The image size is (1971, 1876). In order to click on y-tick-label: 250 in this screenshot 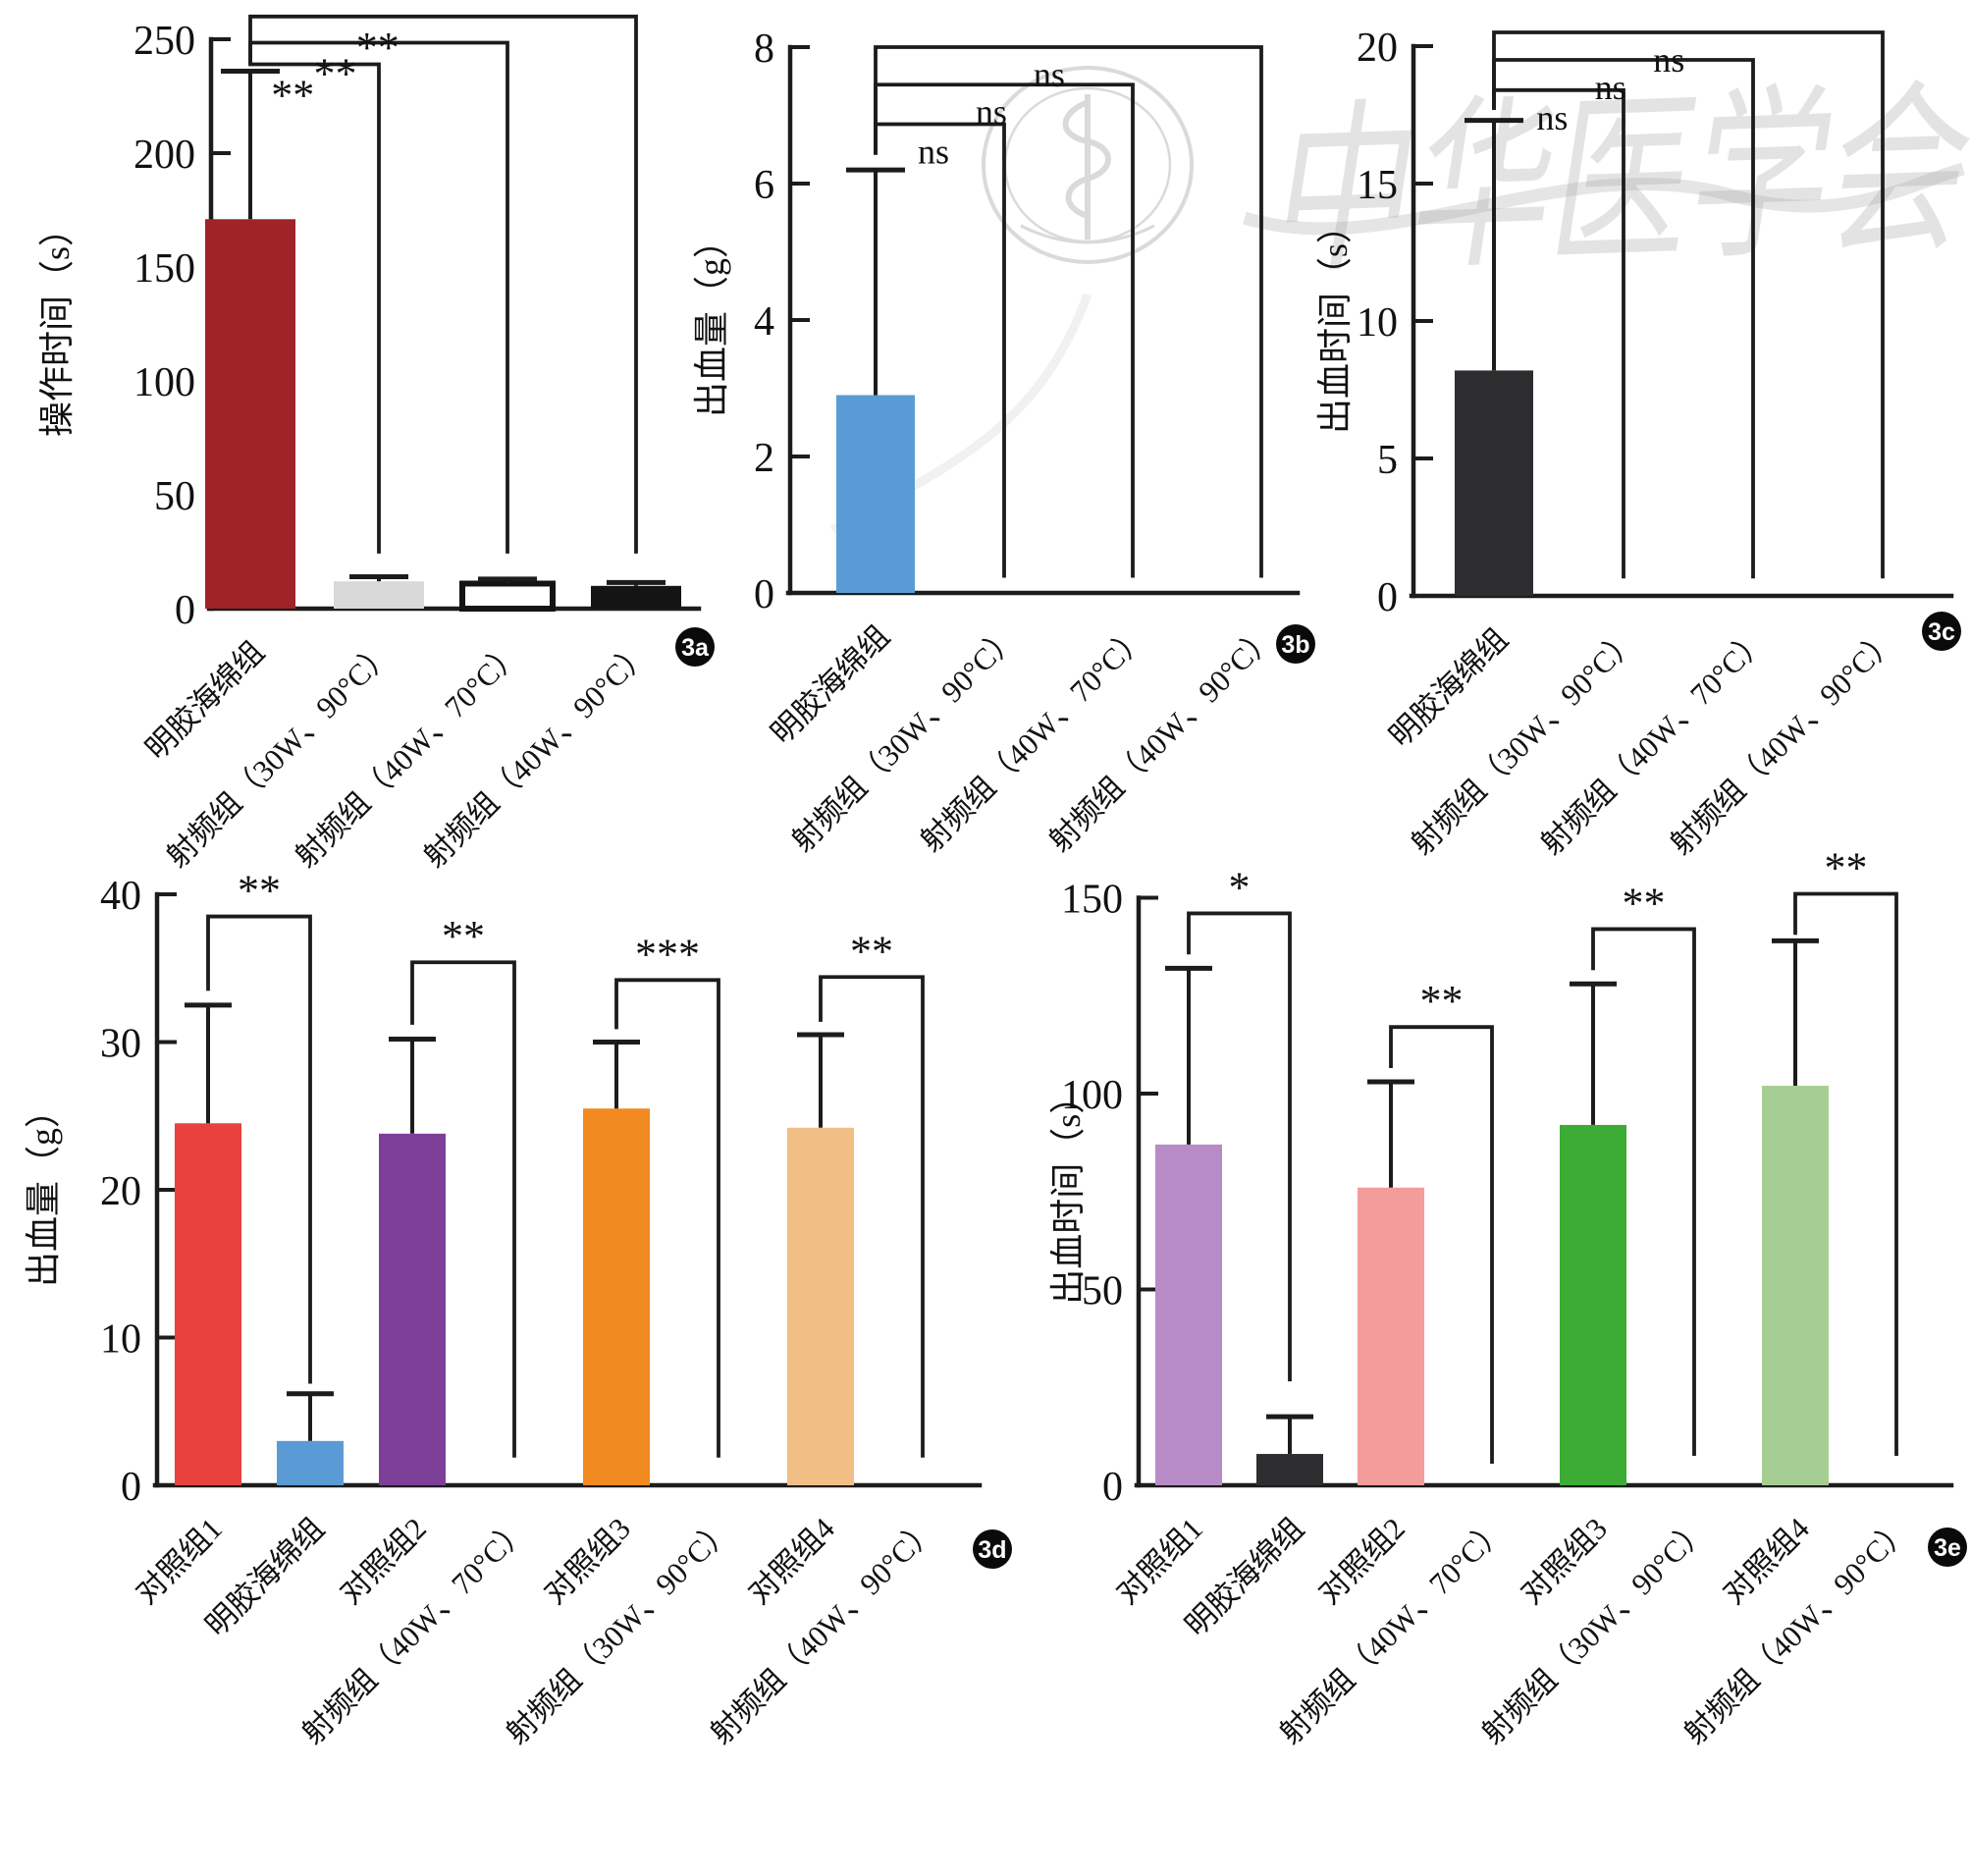, I will do `click(164, 41)`.